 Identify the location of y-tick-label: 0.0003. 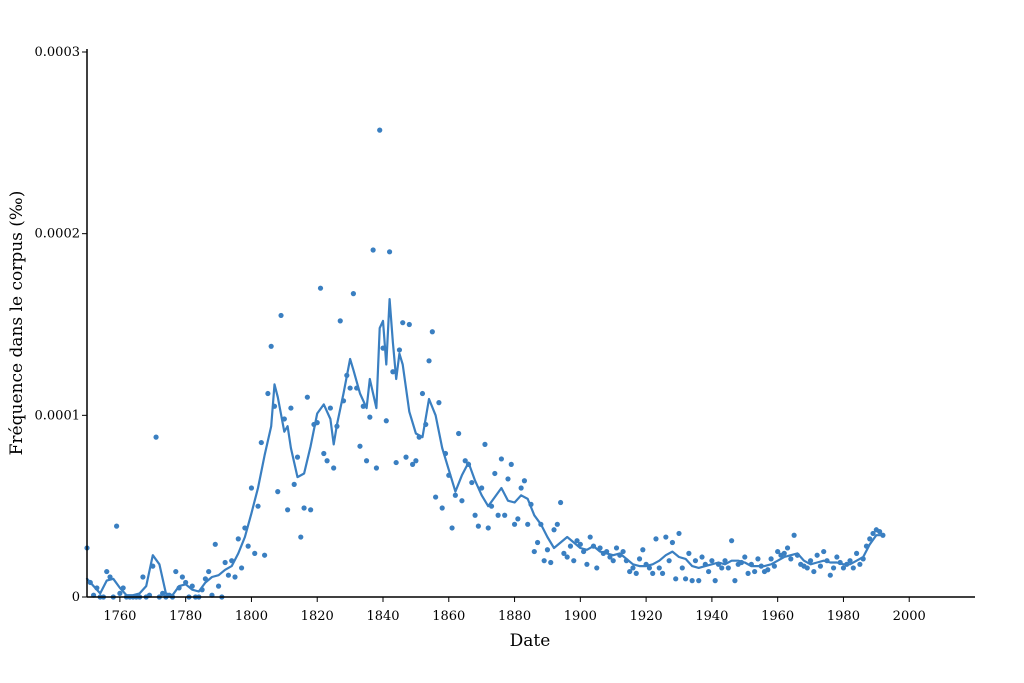
(58, 52).